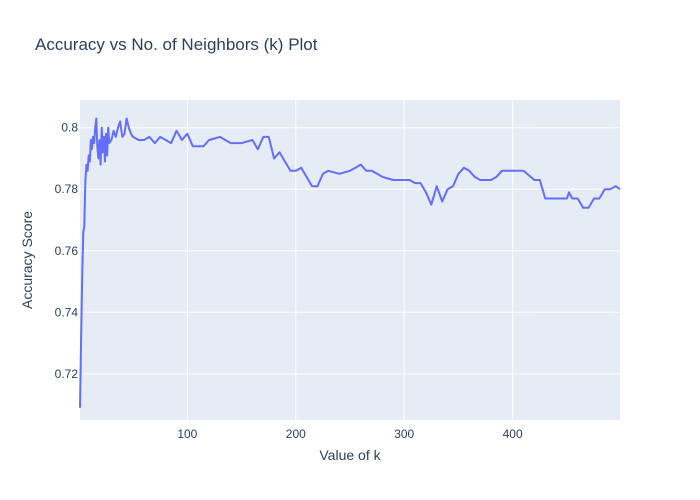 The image size is (700, 500). Describe the element at coordinates (67, 374) in the screenshot. I see `y-tick-label: 0.72` at that location.